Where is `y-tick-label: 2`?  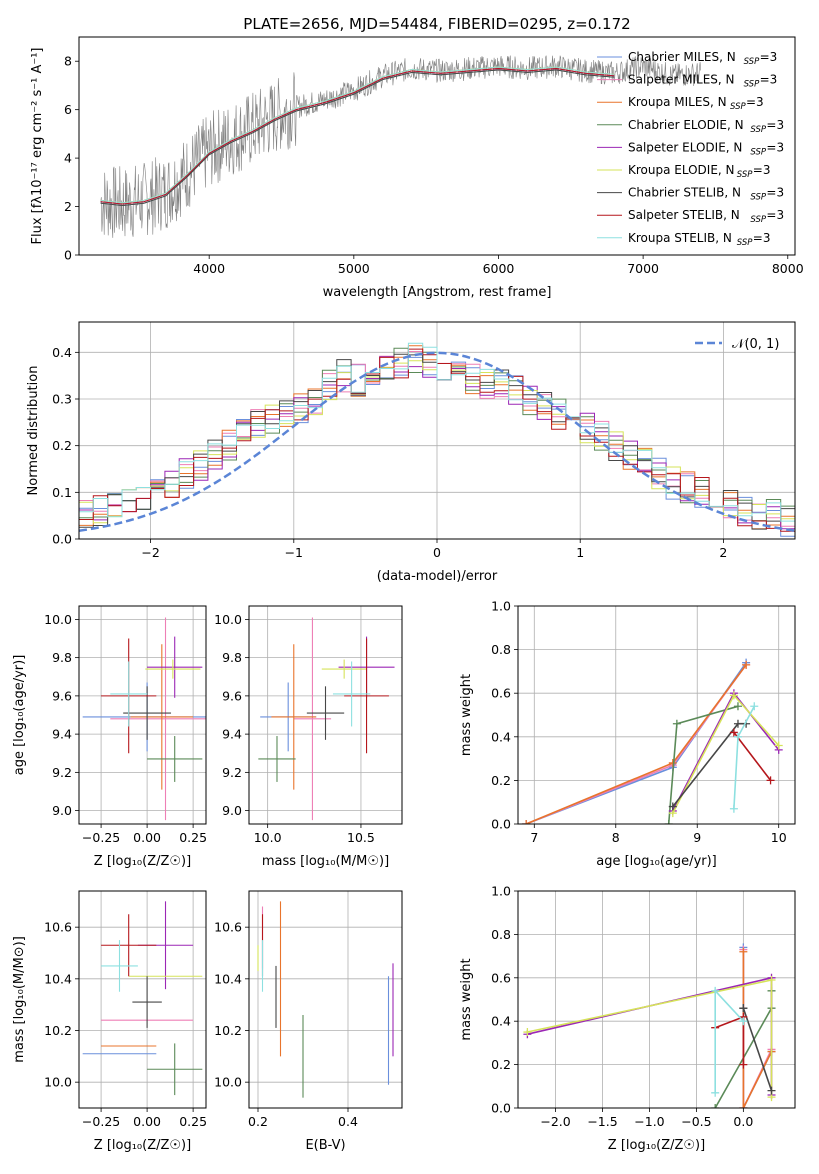 y-tick-label: 2 is located at coordinates (68, 206).